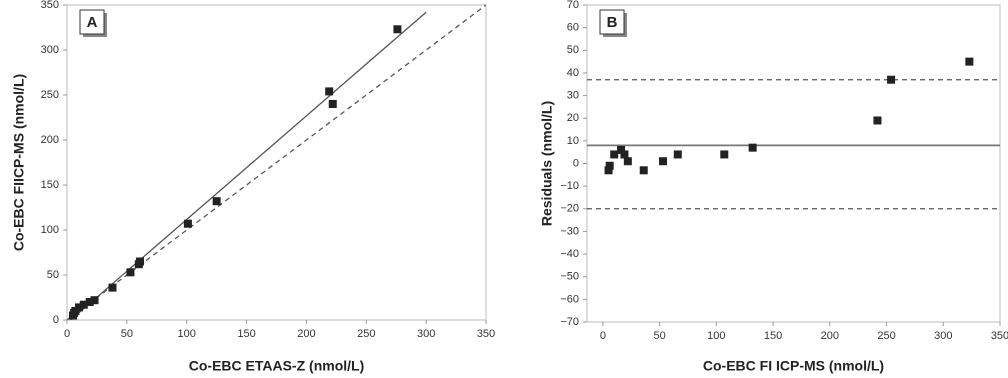 The image size is (1008, 378). Describe the element at coordinates (569, 231) in the screenshot. I see `y-tick-label: −30` at that location.